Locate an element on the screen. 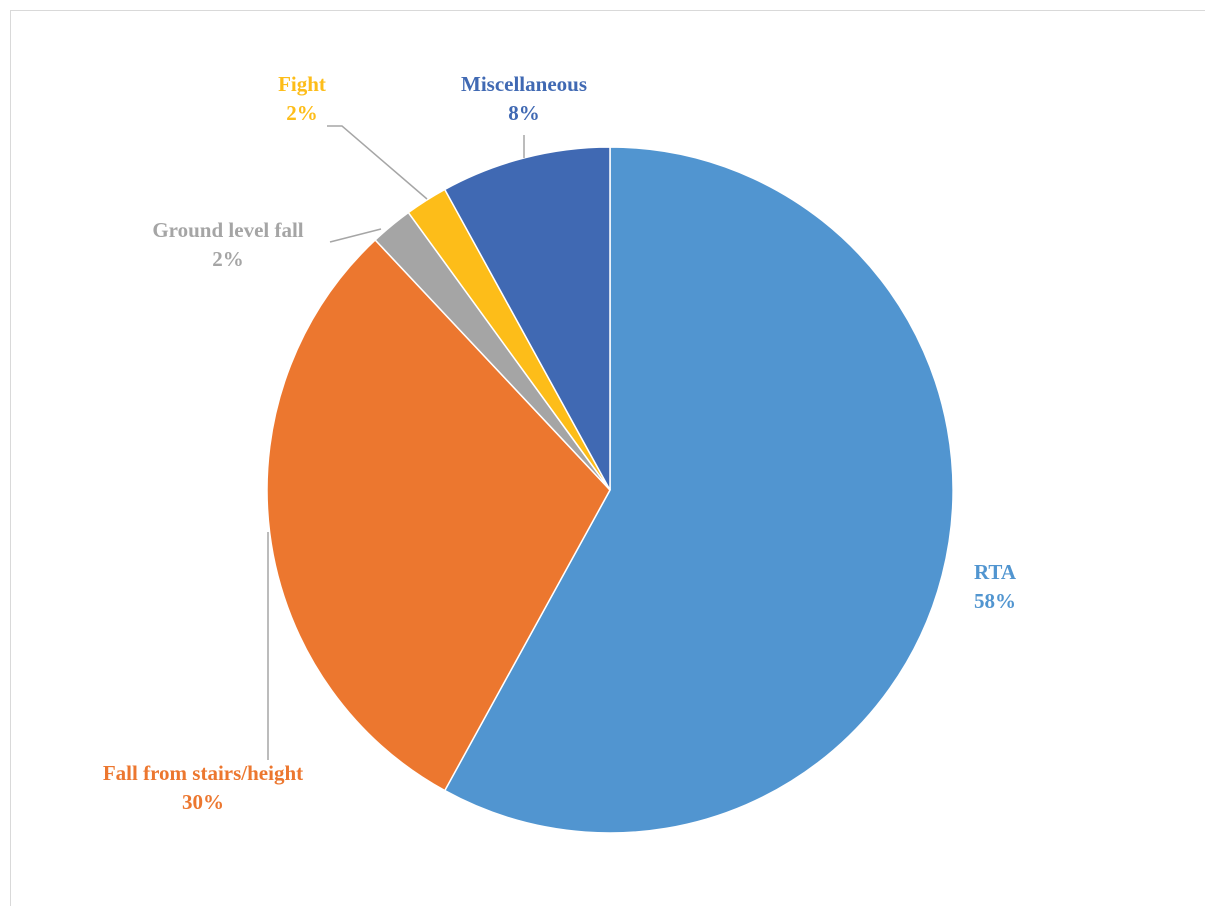 The image size is (1205, 908). data-label-value: 58% is located at coordinates (995, 601).